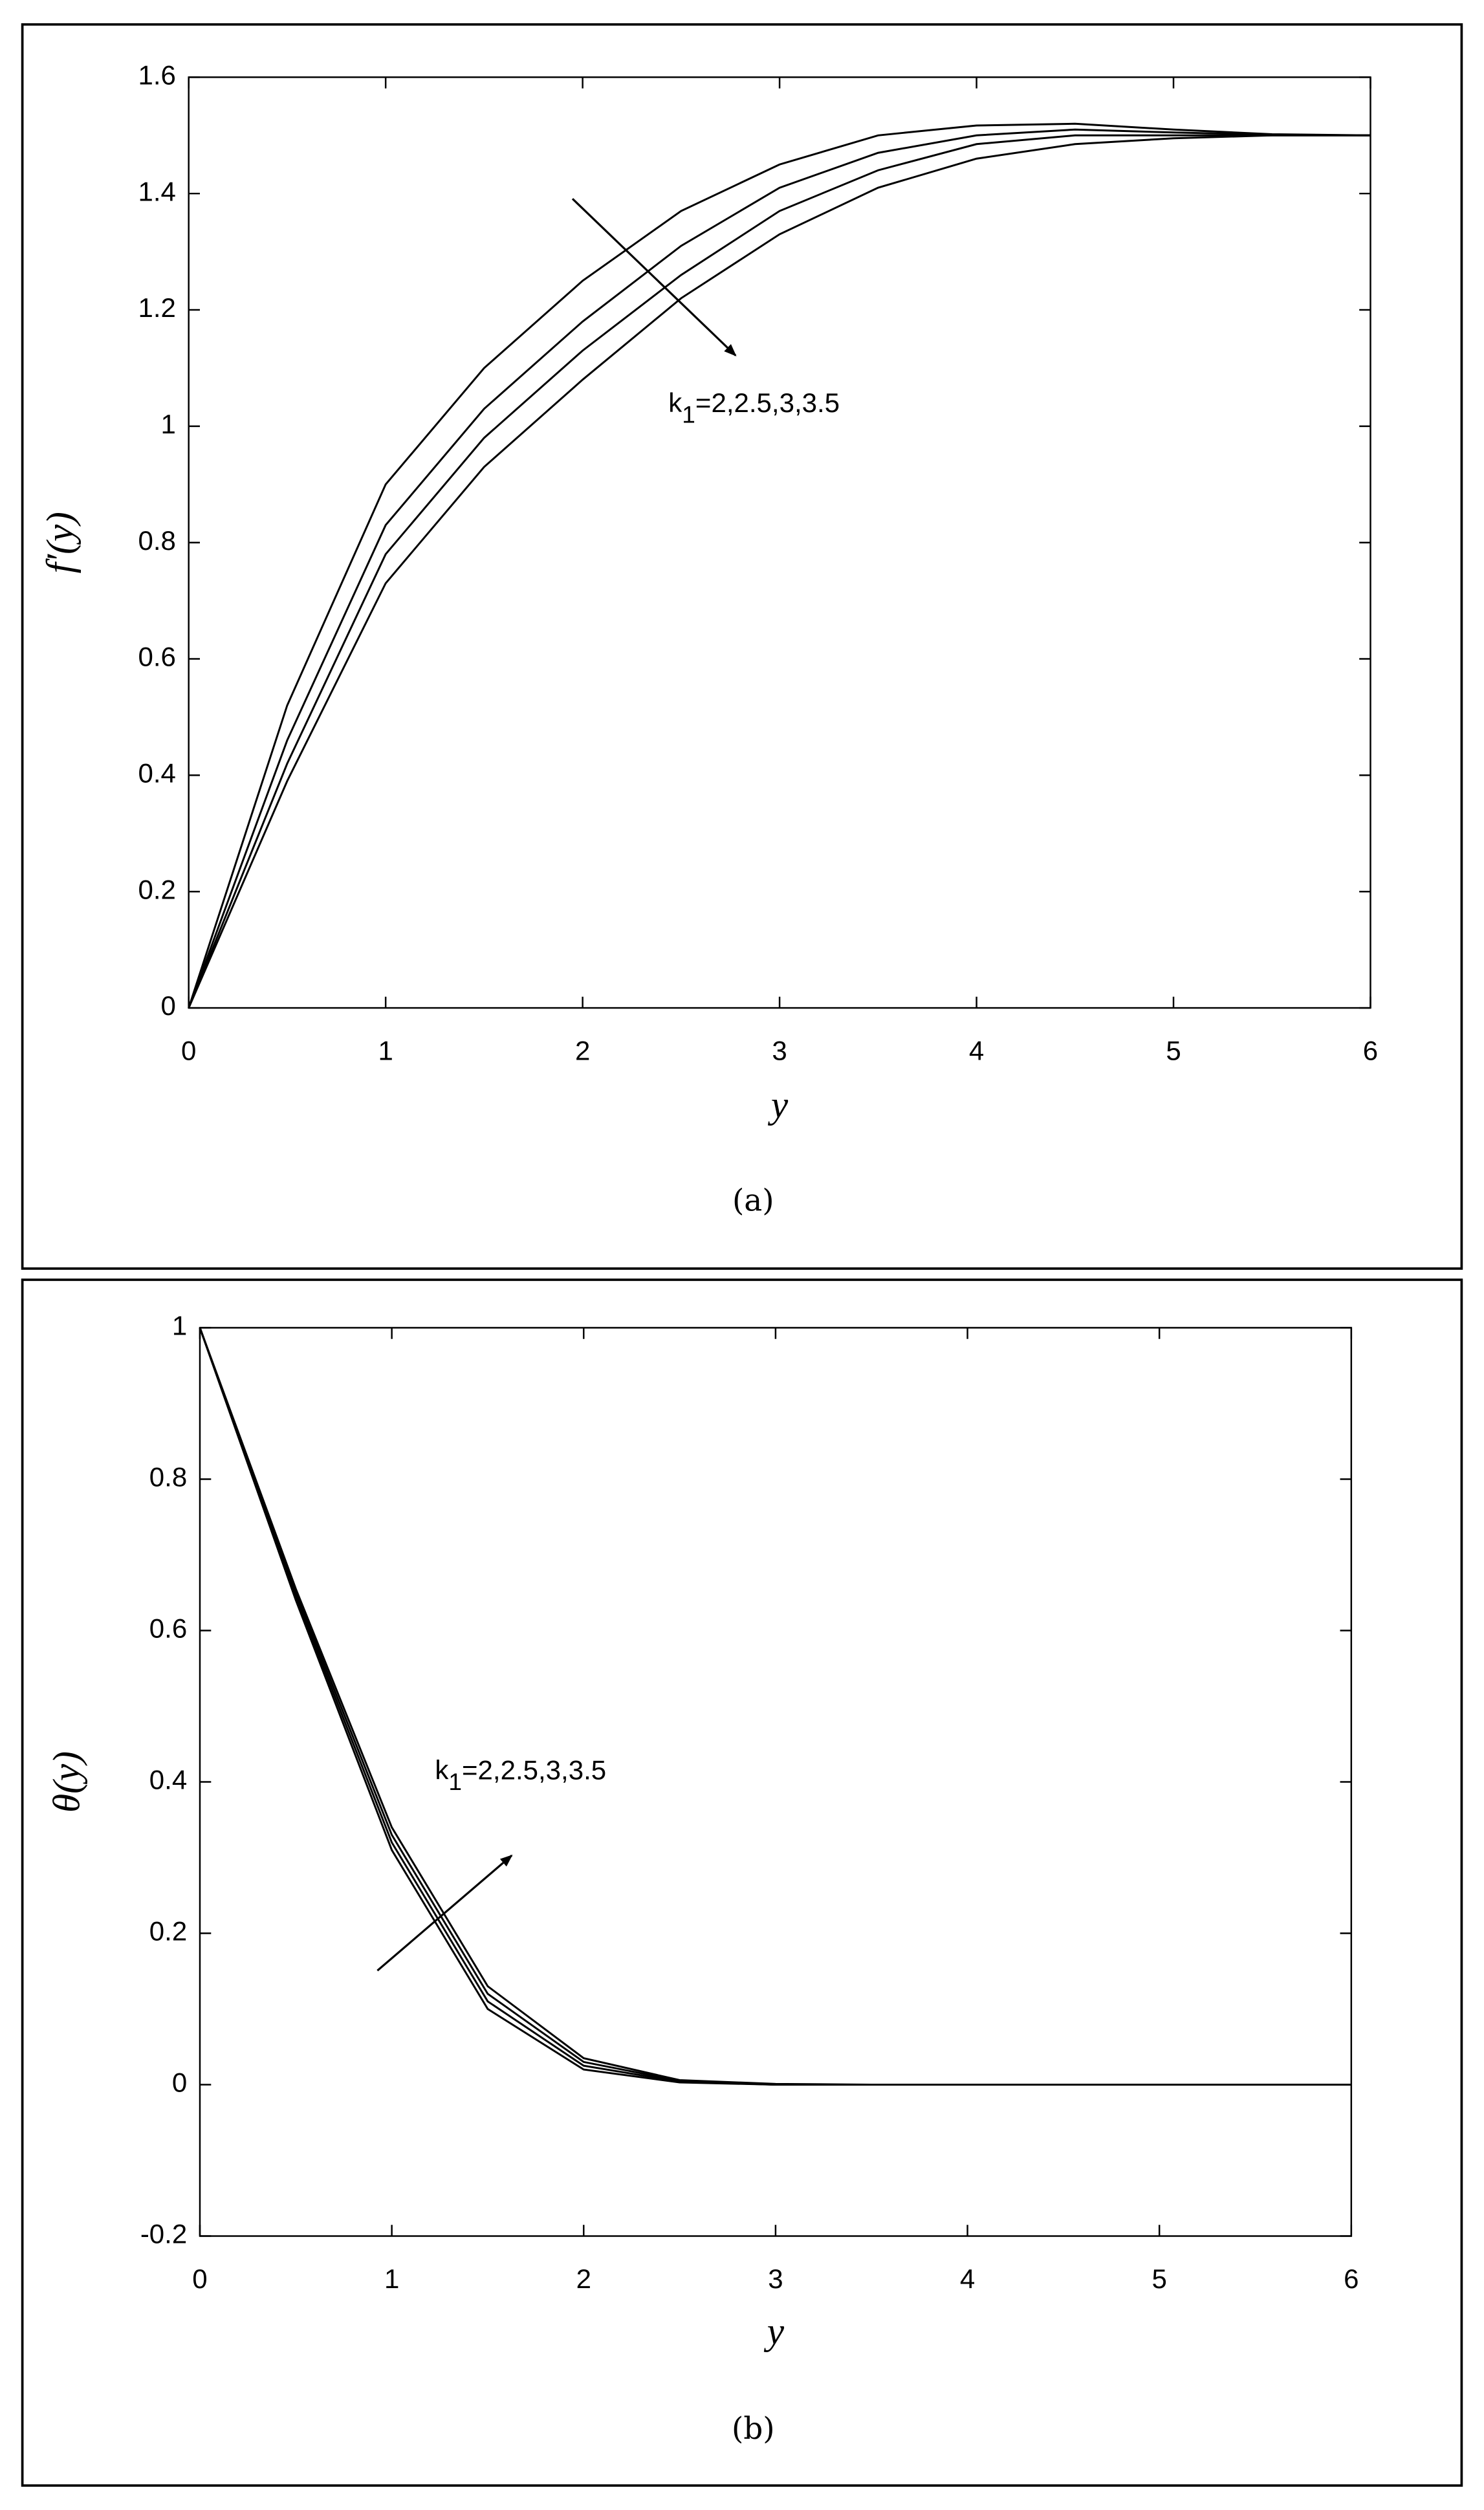 Image resolution: width=1484 pixels, height=2510 pixels. Describe the element at coordinates (66, 1782) in the screenshot. I see `y-axis-label: θ(y)` at that location.